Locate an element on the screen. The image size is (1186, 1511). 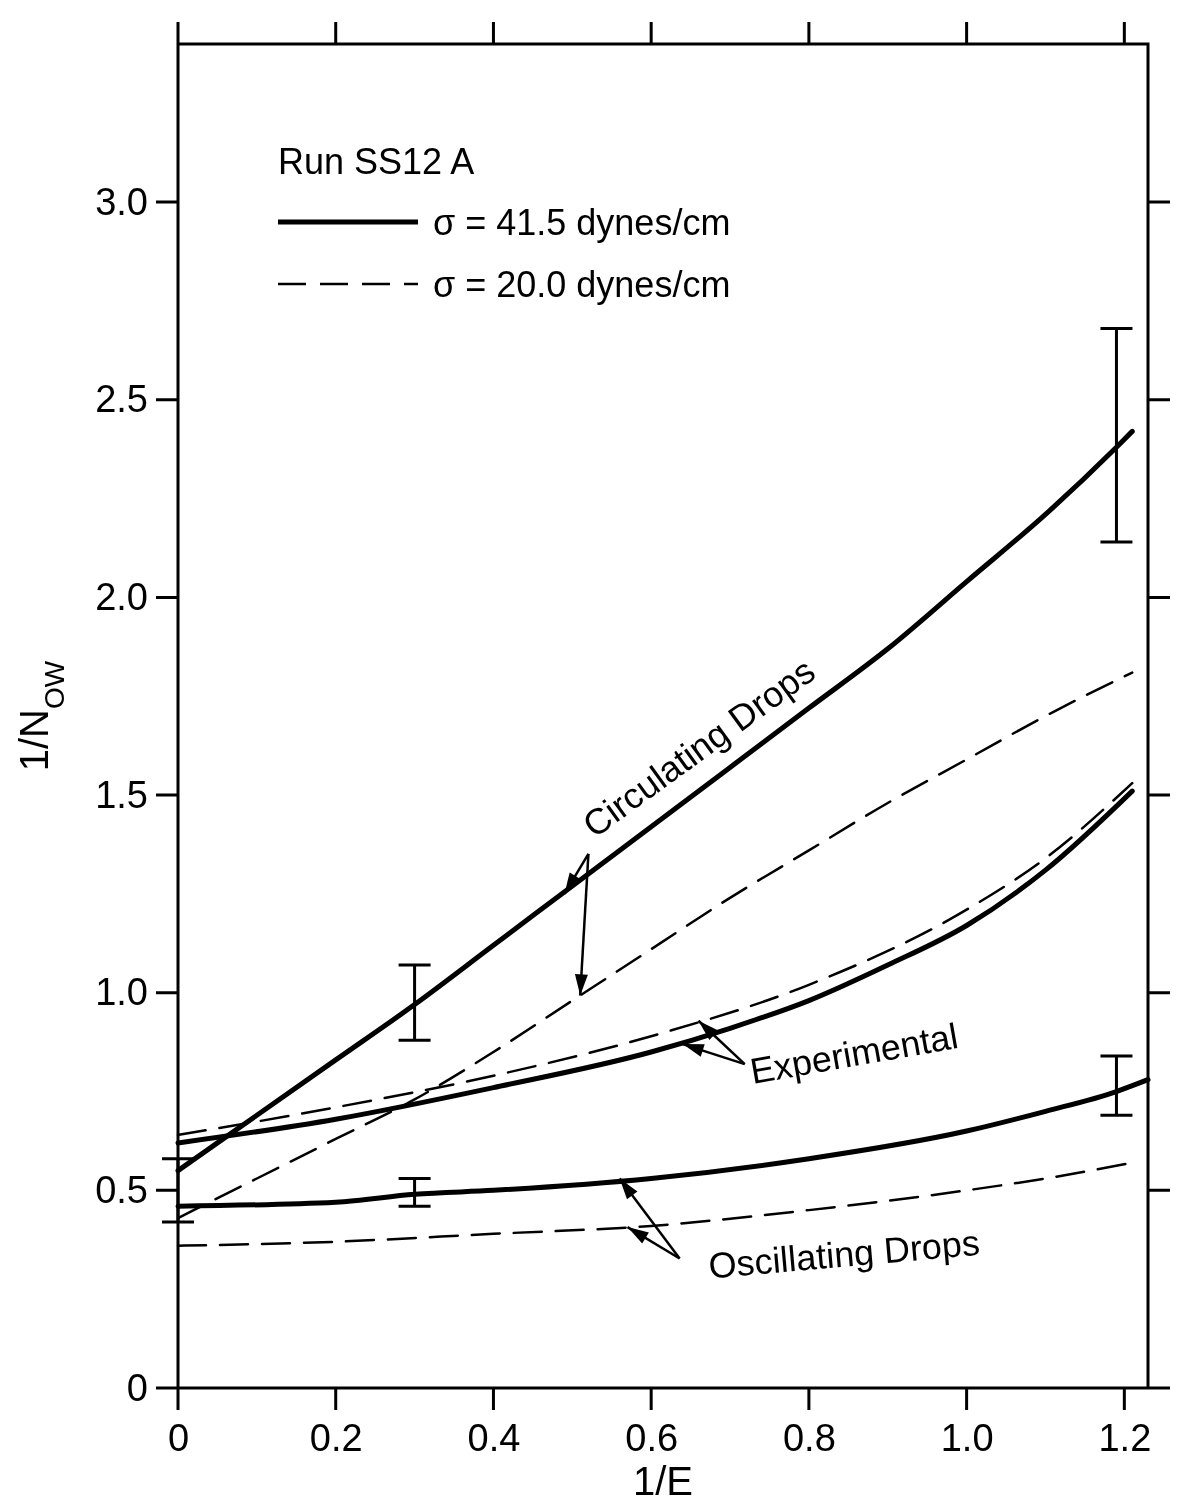
y-tick-label: 0.5 is located at coordinates (121, 1190).